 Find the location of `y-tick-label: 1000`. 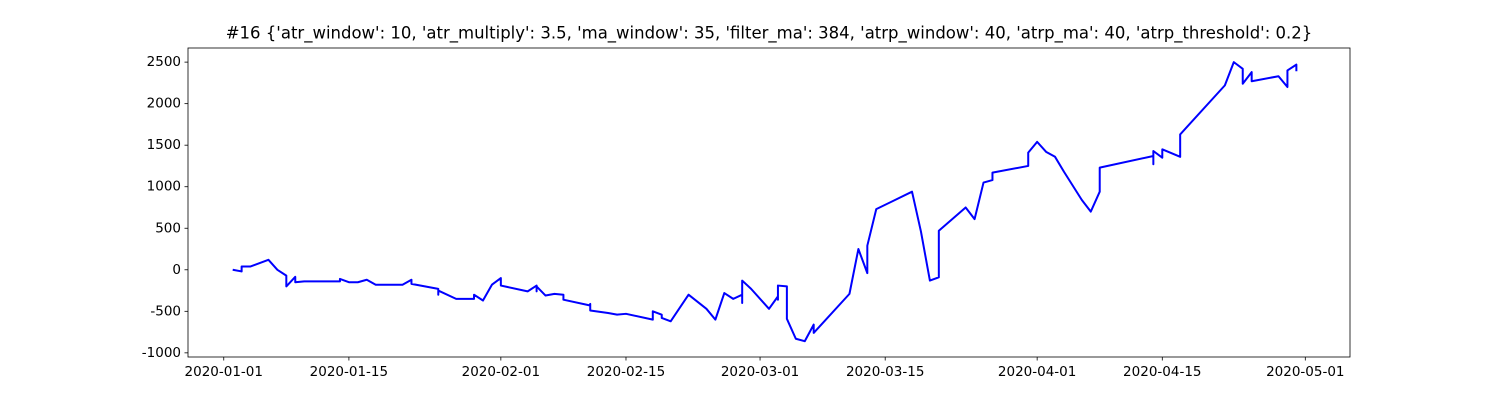

y-tick-label: 1000 is located at coordinates (164, 187).